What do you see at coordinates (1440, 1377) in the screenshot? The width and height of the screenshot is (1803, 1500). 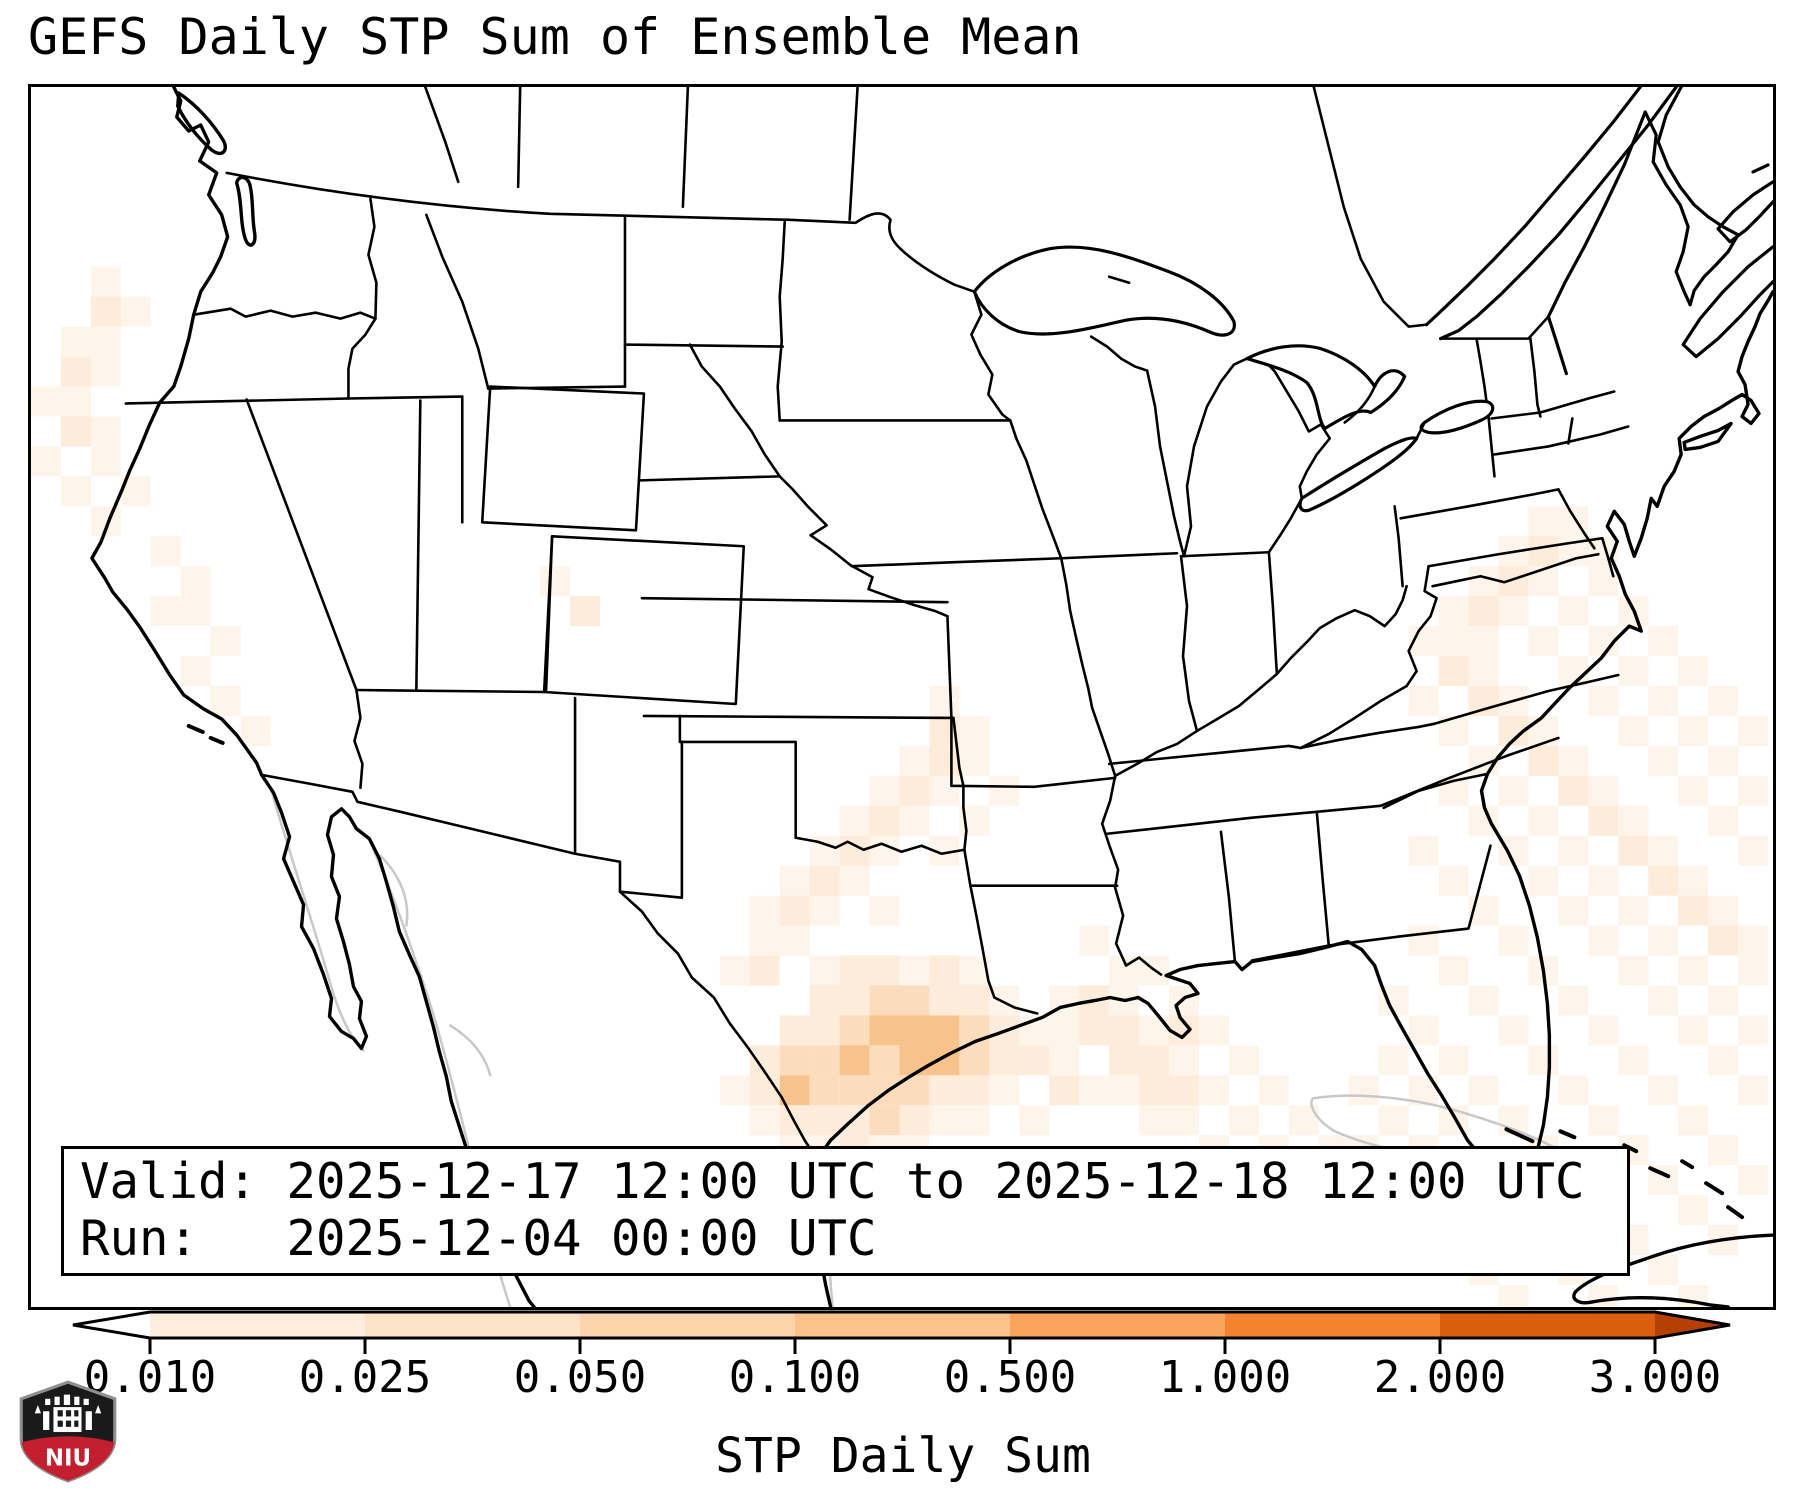 I see `colorbar-tick: 2.000` at bounding box center [1440, 1377].